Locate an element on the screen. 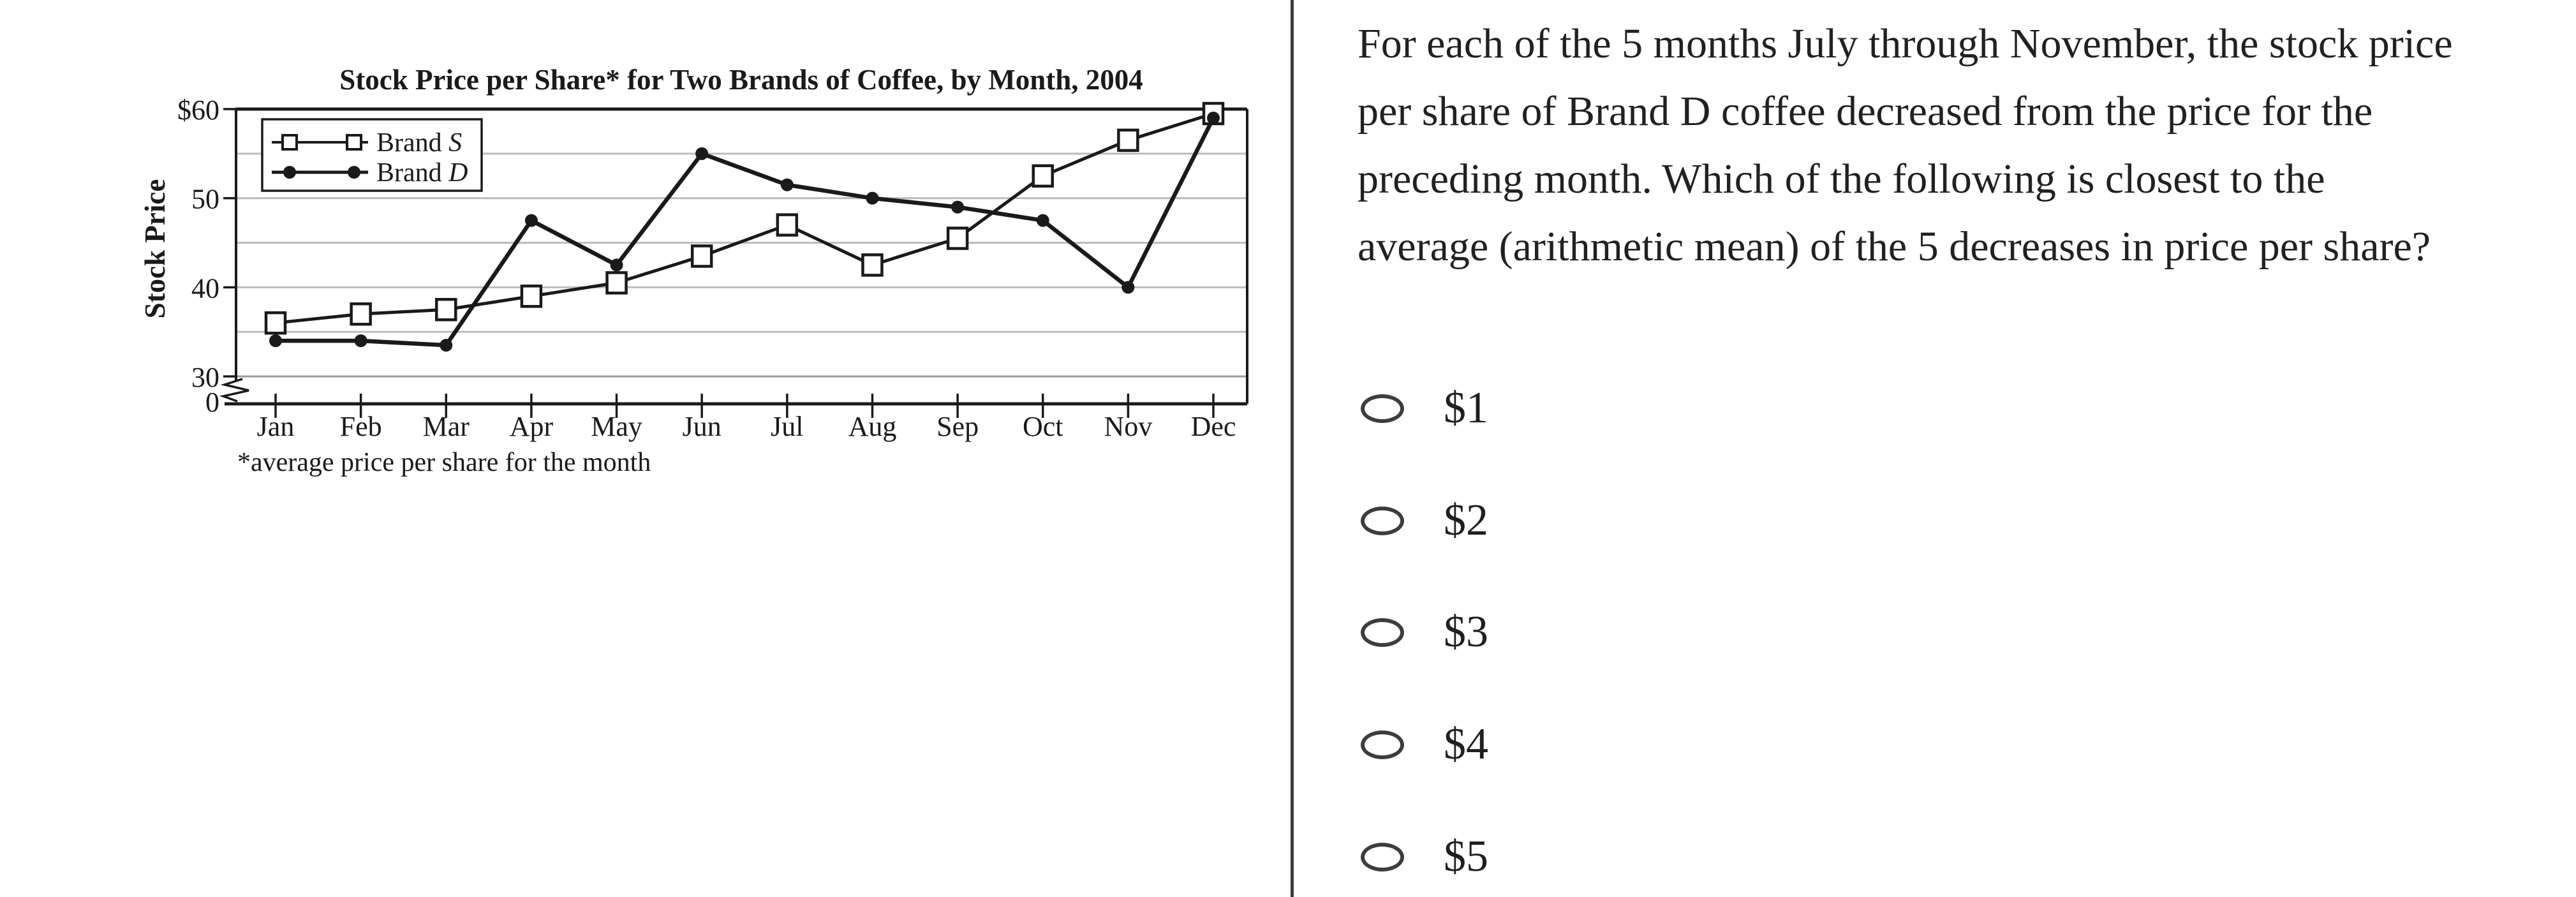 The width and height of the screenshot is (2576, 897). legend-box is located at coordinates (372, 155).